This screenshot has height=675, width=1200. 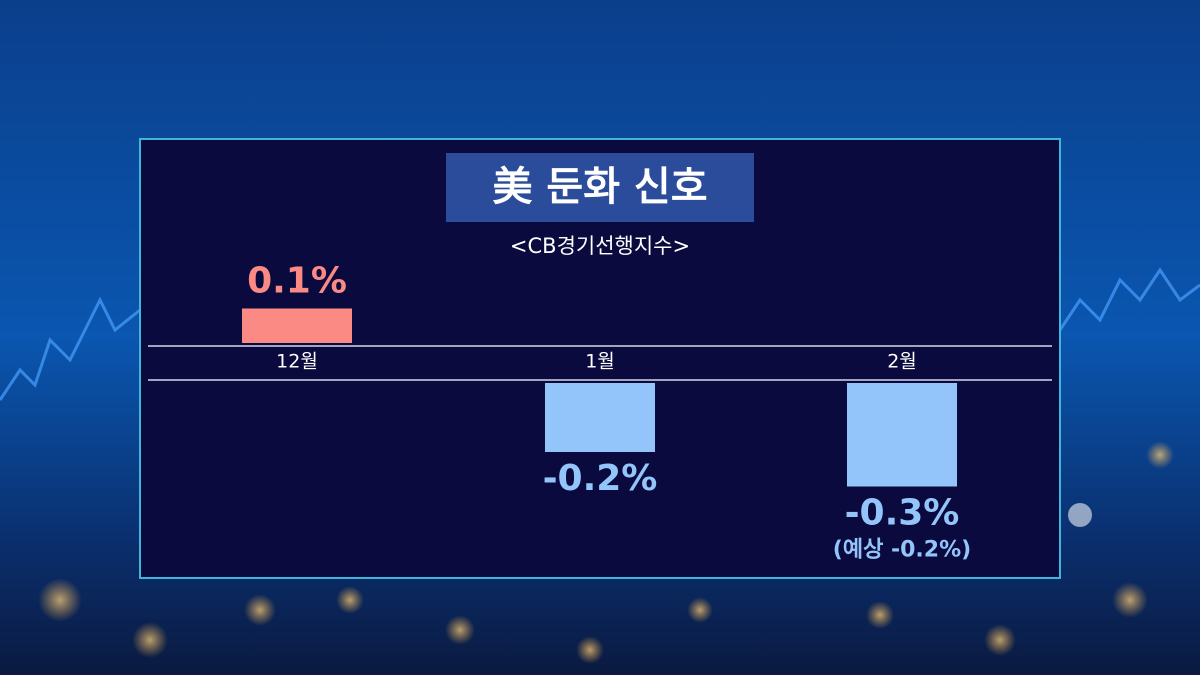 I want to click on title-box, so click(x=600, y=187).